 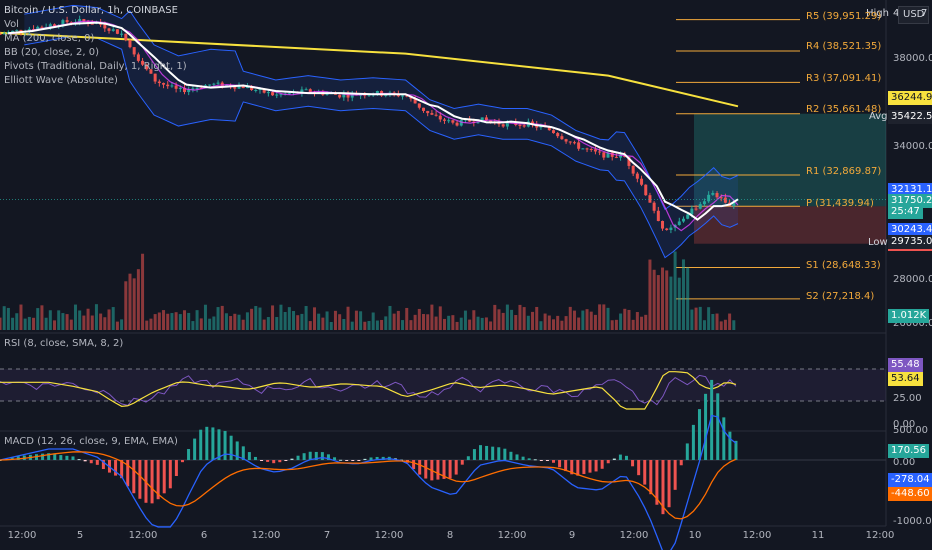 What do you see at coordinates (61, 80) in the screenshot?
I see `legend-elliott: Elliott Wave (Absolute)` at bounding box center [61, 80].